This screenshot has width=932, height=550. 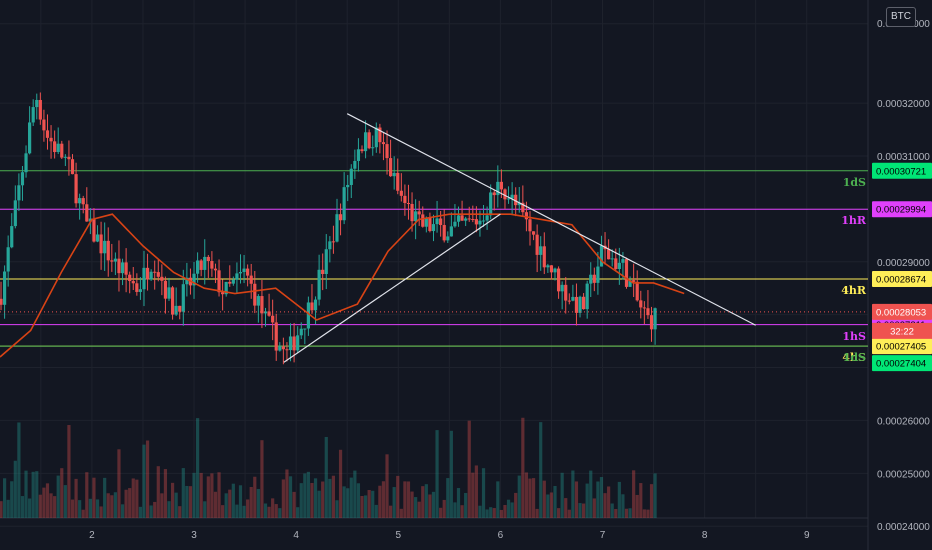 What do you see at coordinates (903, 474) in the screenshot?
I see `price-tick-label: 0.00025000` at bounding box center [903, 474].